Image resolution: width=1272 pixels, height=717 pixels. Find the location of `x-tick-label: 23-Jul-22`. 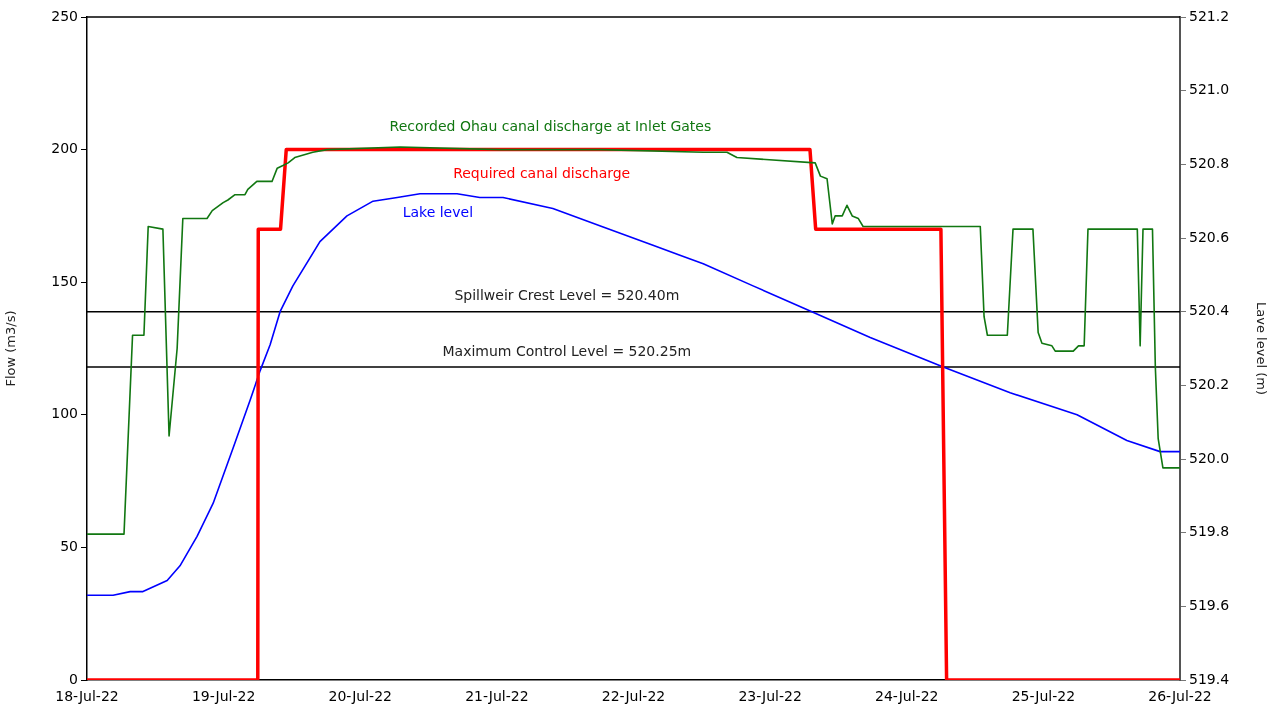

x-tick-label: 23-Jul-22 is located at coordinates (770, 696).